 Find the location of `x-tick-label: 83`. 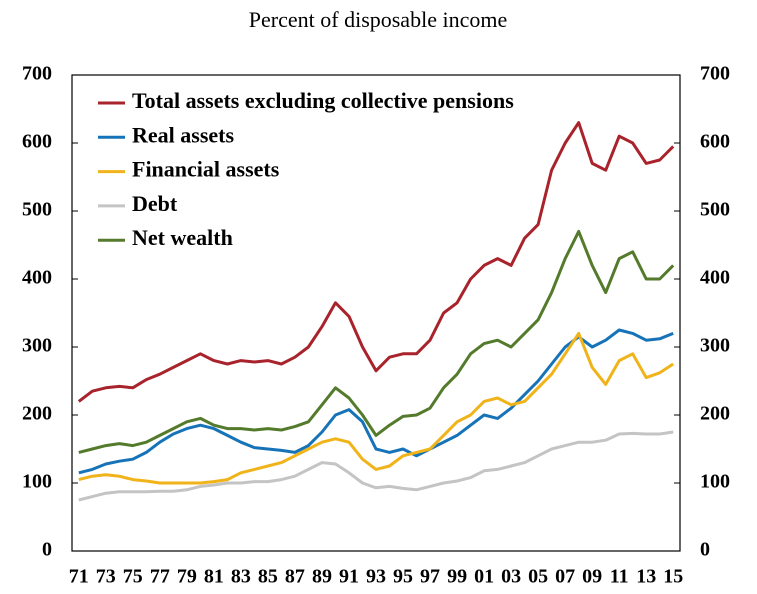

x-tick-label: 83 is located at coordinates (241, 577).